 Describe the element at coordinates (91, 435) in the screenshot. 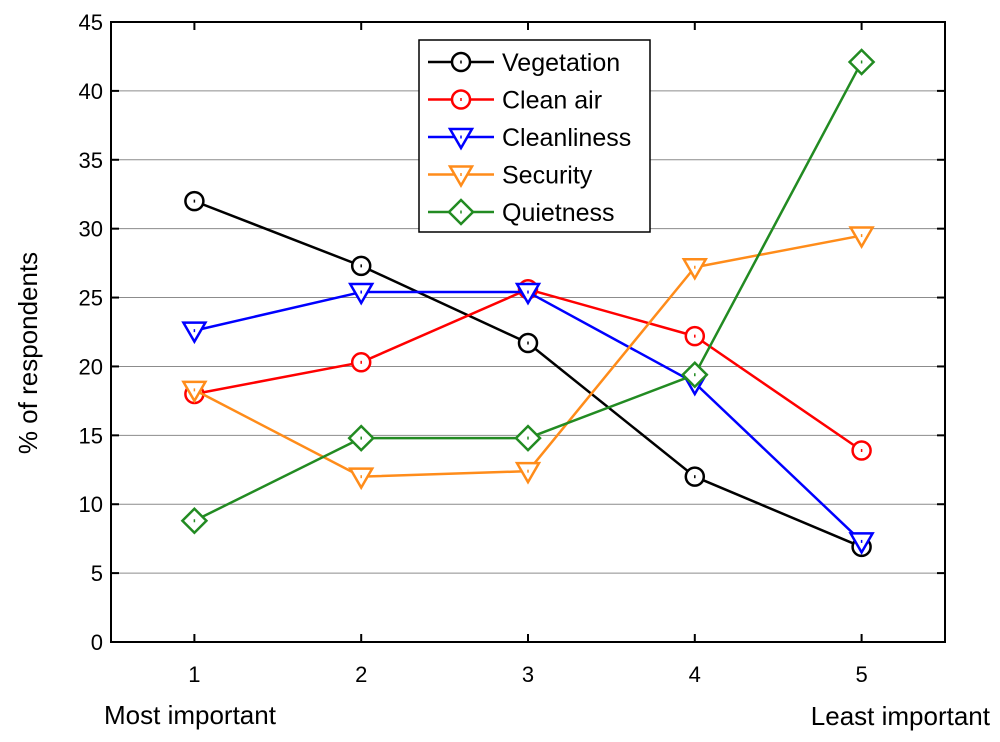

I see `y-tick-label: 15` at that location.